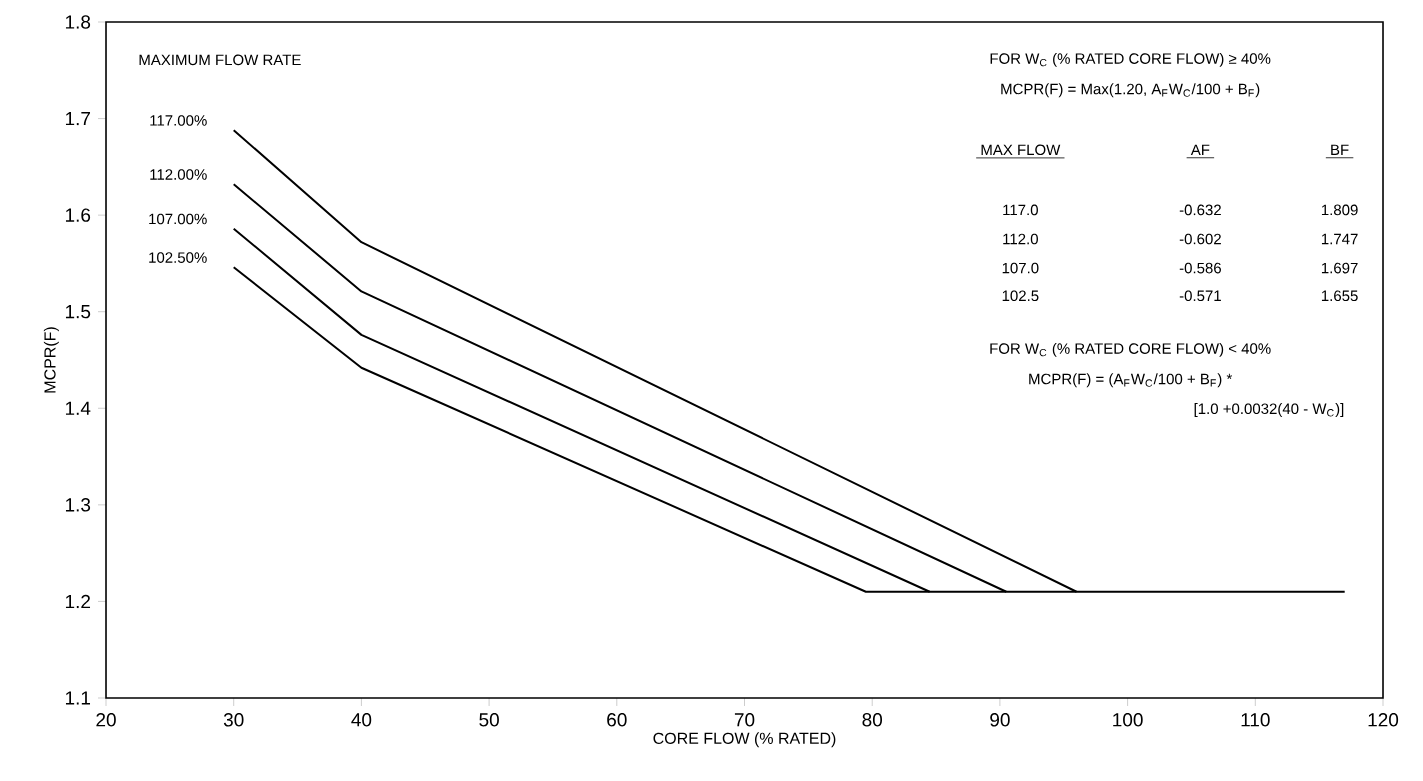 The height and width of the screenshot is (781, 1423). Describe the element at coordinates (1128, 720) in the screenshot. I see `x-tick-label: 100` at that location.